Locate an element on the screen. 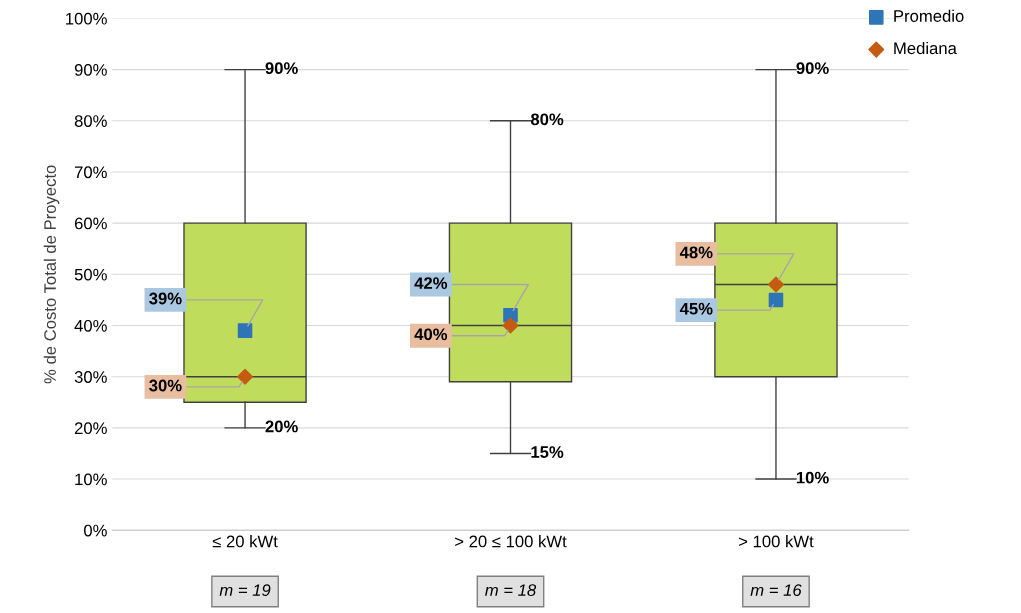 Image resolution: width=1021 pixels, height=613 pixels. x-tick-label: > 100 kWt is located at coordinates (776, 541).